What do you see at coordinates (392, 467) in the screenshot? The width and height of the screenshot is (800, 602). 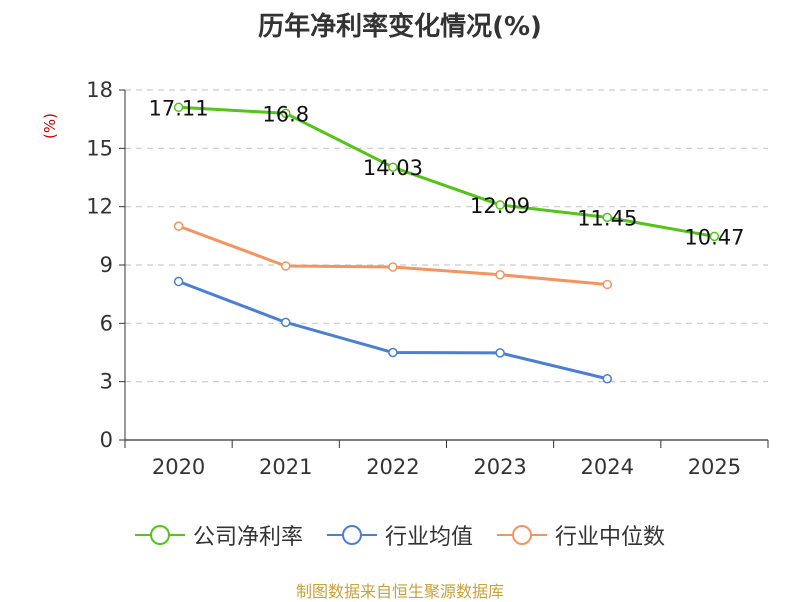 I see `x-tick-label: 2022` at bounding box center [392, 467].